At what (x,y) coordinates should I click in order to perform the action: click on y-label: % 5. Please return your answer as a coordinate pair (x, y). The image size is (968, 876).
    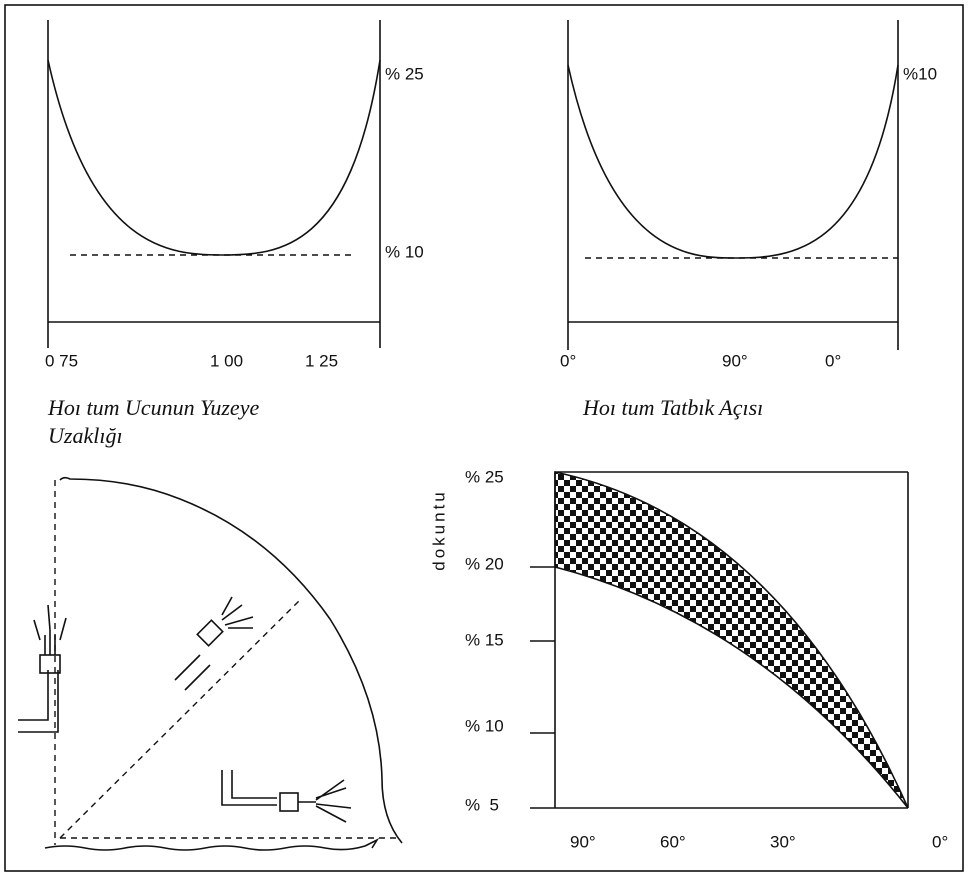
    Looking at the image, I should click on (482, 804).